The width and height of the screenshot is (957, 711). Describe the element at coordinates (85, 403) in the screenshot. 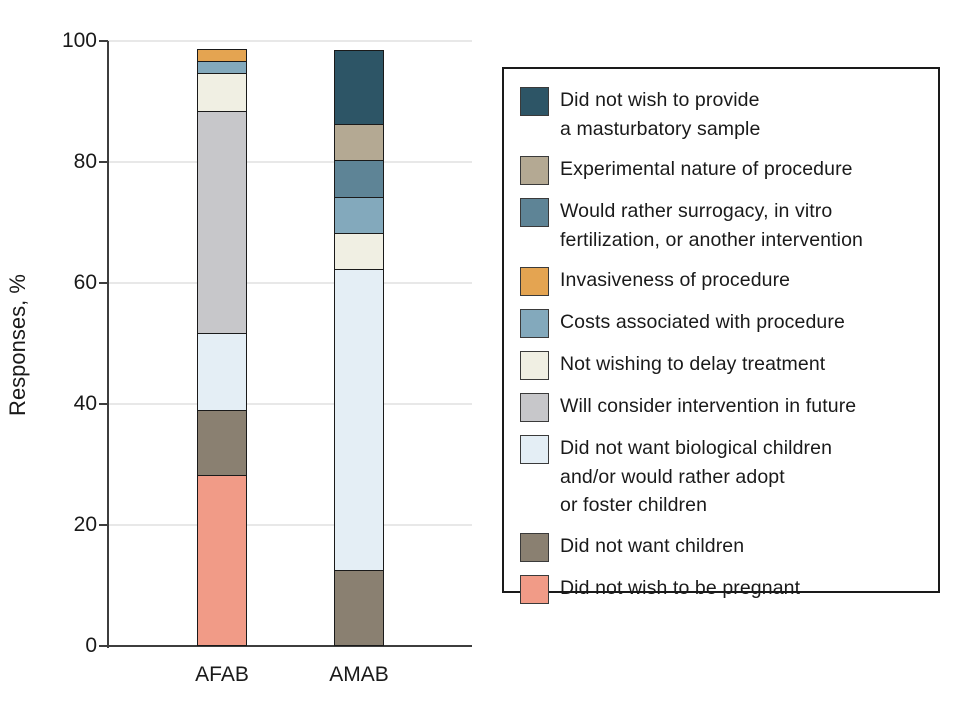

I see `y-tick-label-40: 40` at that location.